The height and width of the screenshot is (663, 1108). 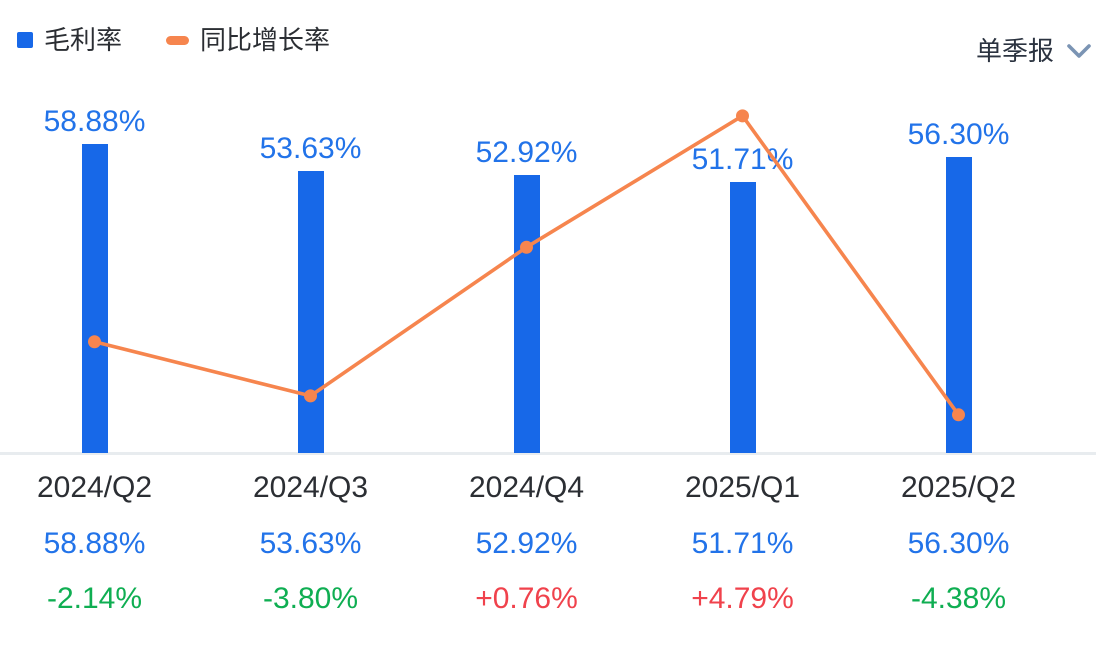 What do you see at coordinates (83, 40) in the screenshot?
I see `legend-label: 毛利率` at bounding box center [83, 40].